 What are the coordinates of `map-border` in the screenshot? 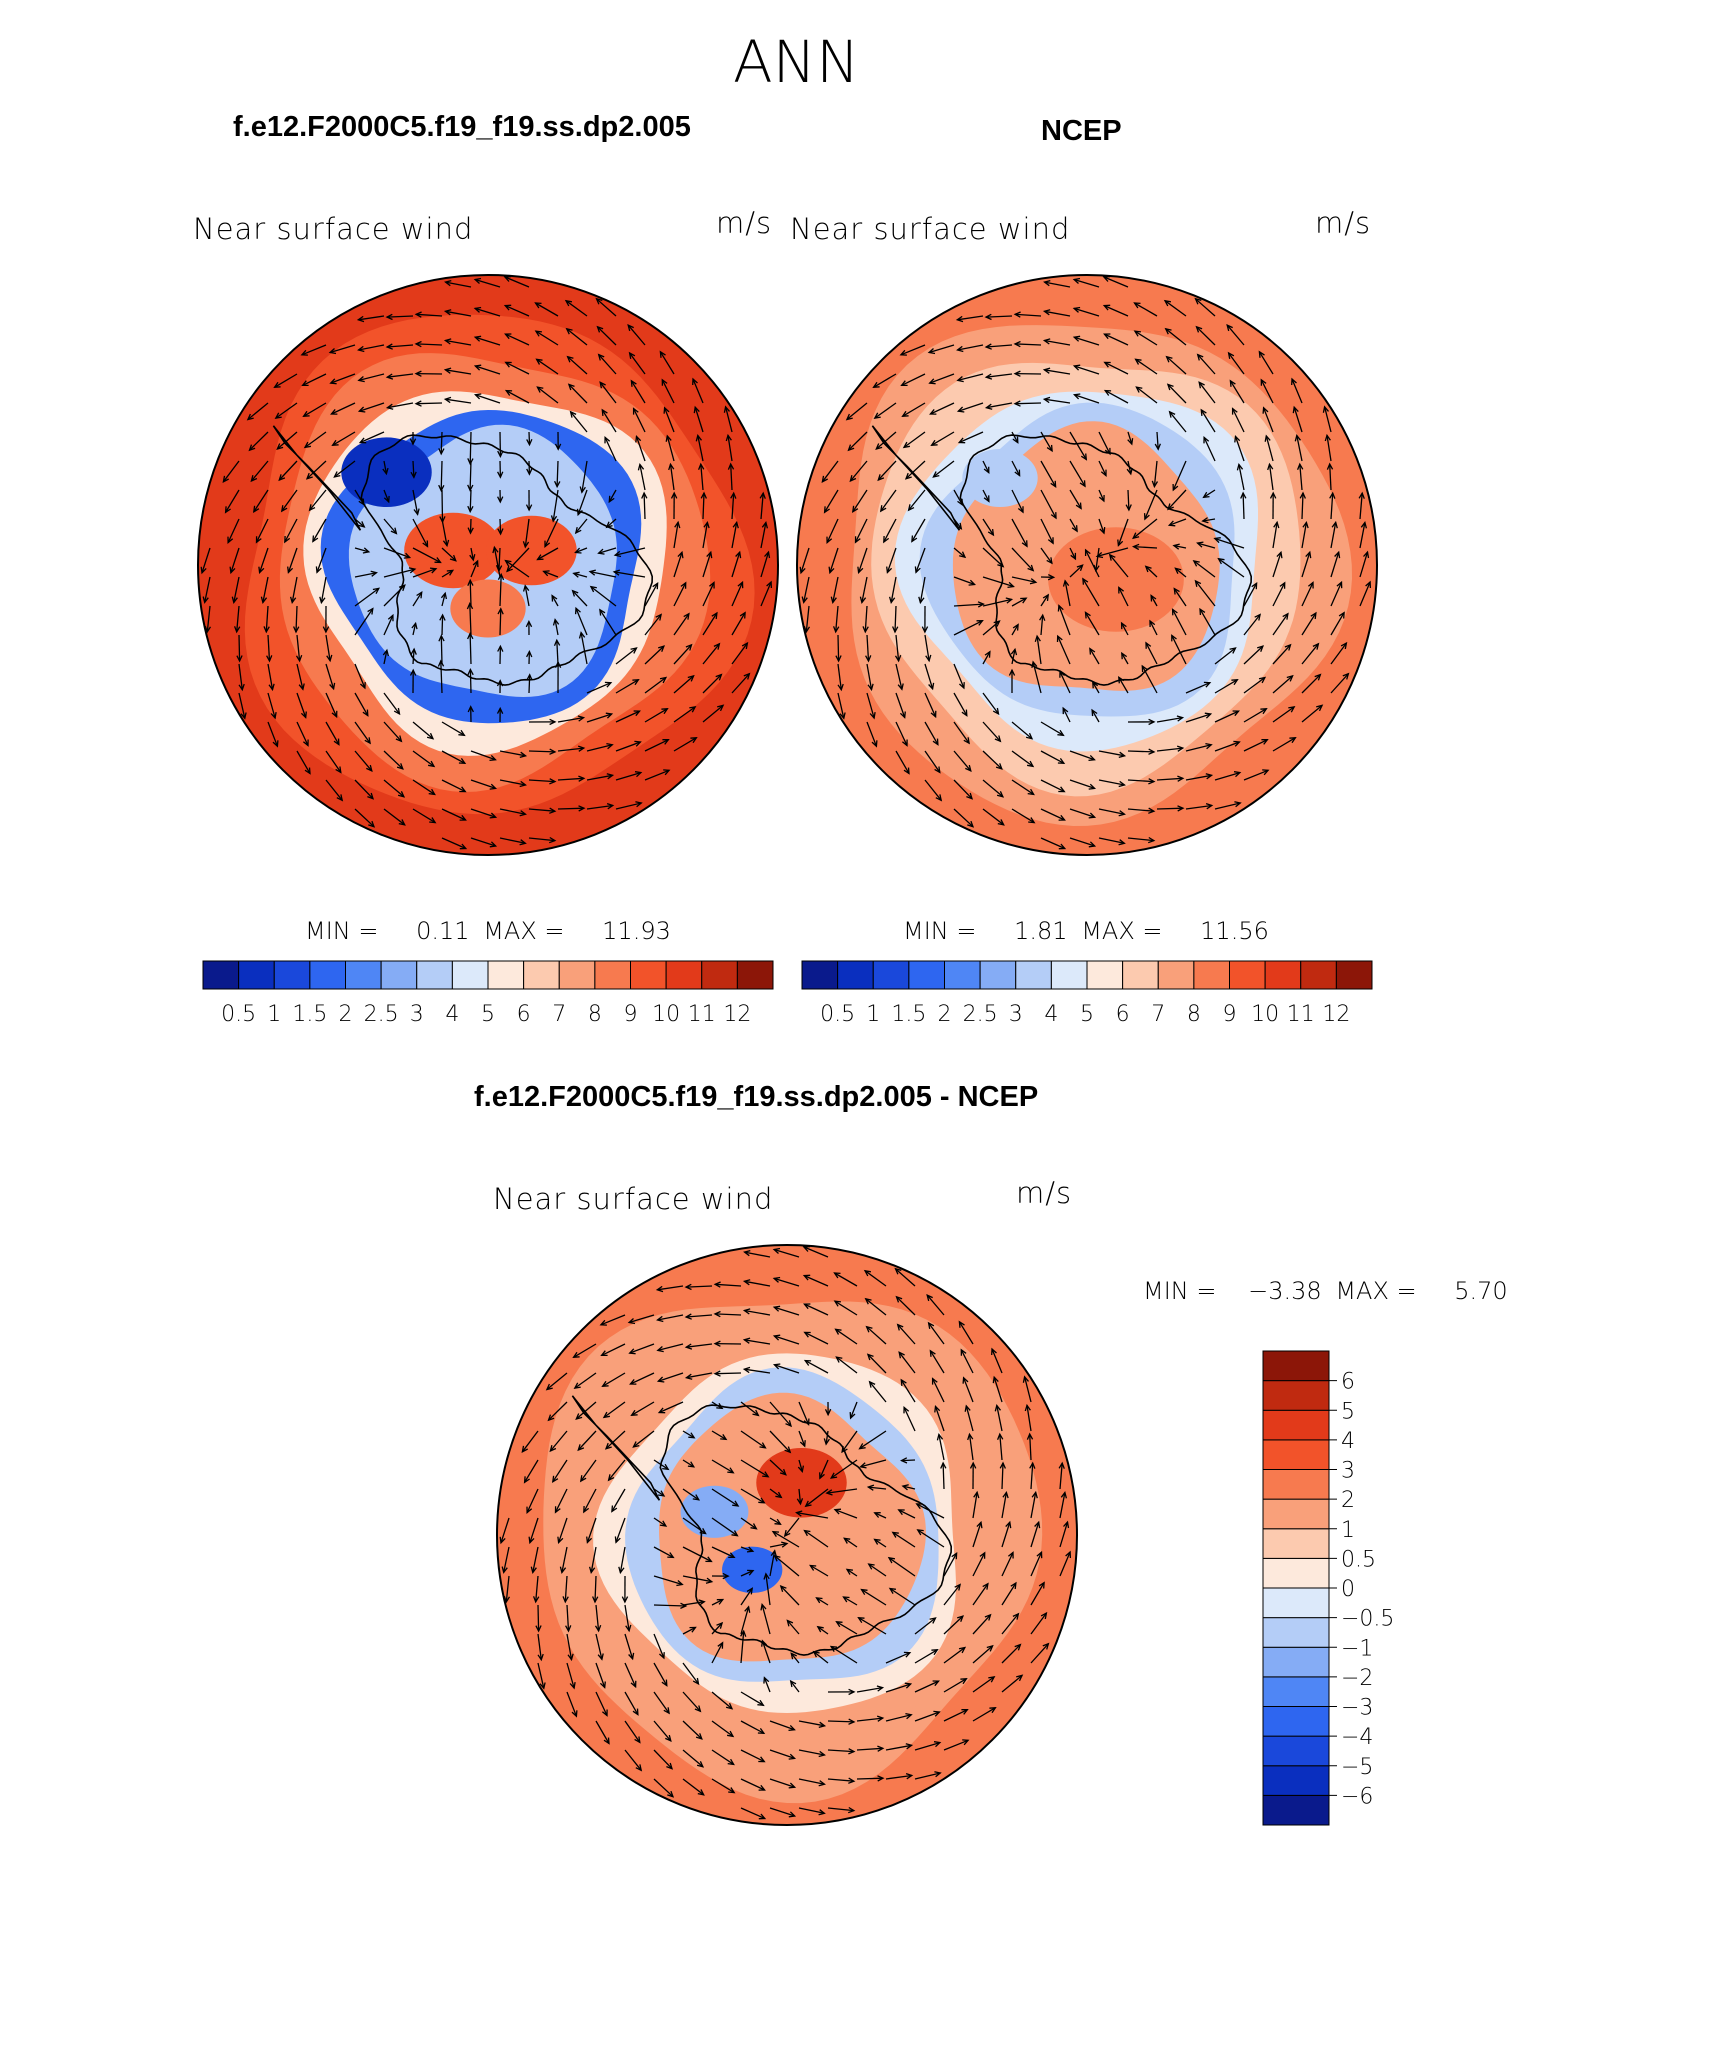 It's located at (1087, 565).